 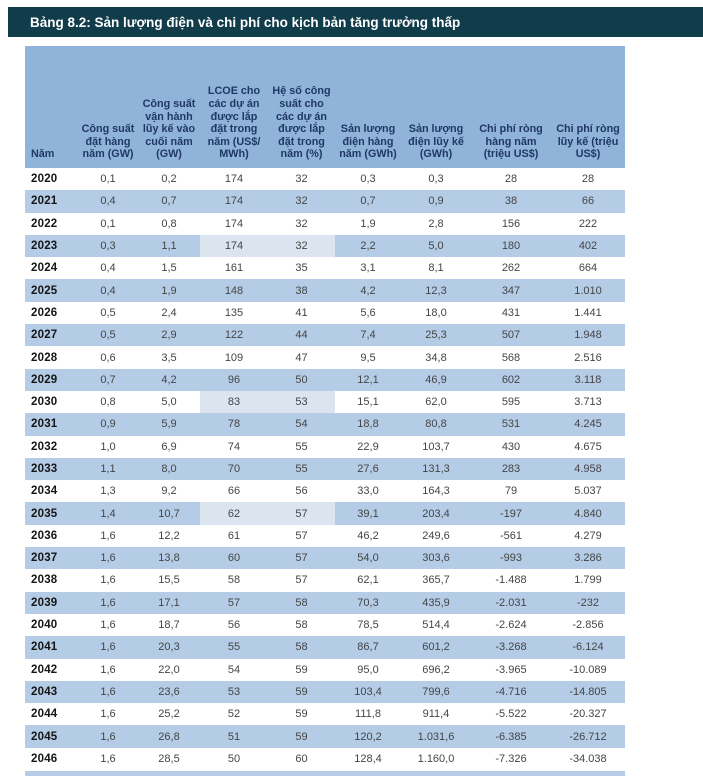 I want to click on value-cell: 35, so click(x=301, y=268).